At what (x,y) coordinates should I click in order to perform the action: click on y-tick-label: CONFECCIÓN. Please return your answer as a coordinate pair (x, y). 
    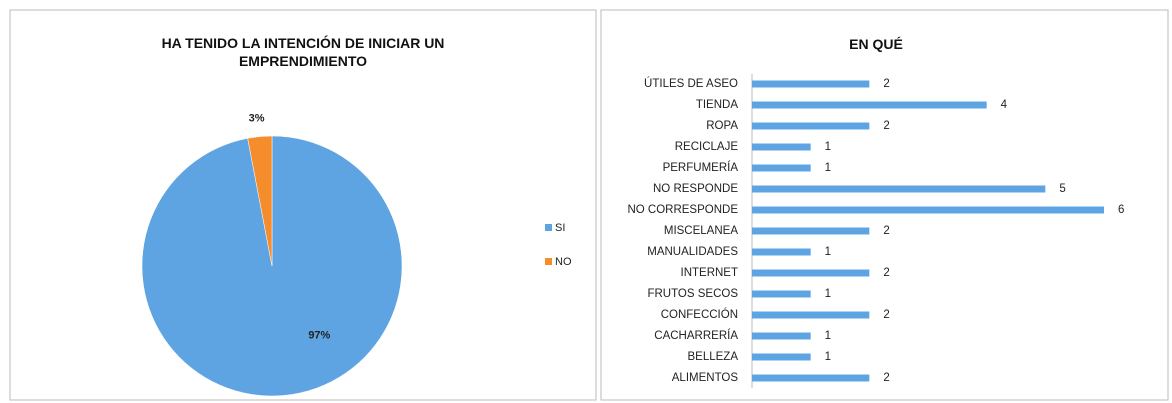
    Looking at the image, I should click on (699, 314).